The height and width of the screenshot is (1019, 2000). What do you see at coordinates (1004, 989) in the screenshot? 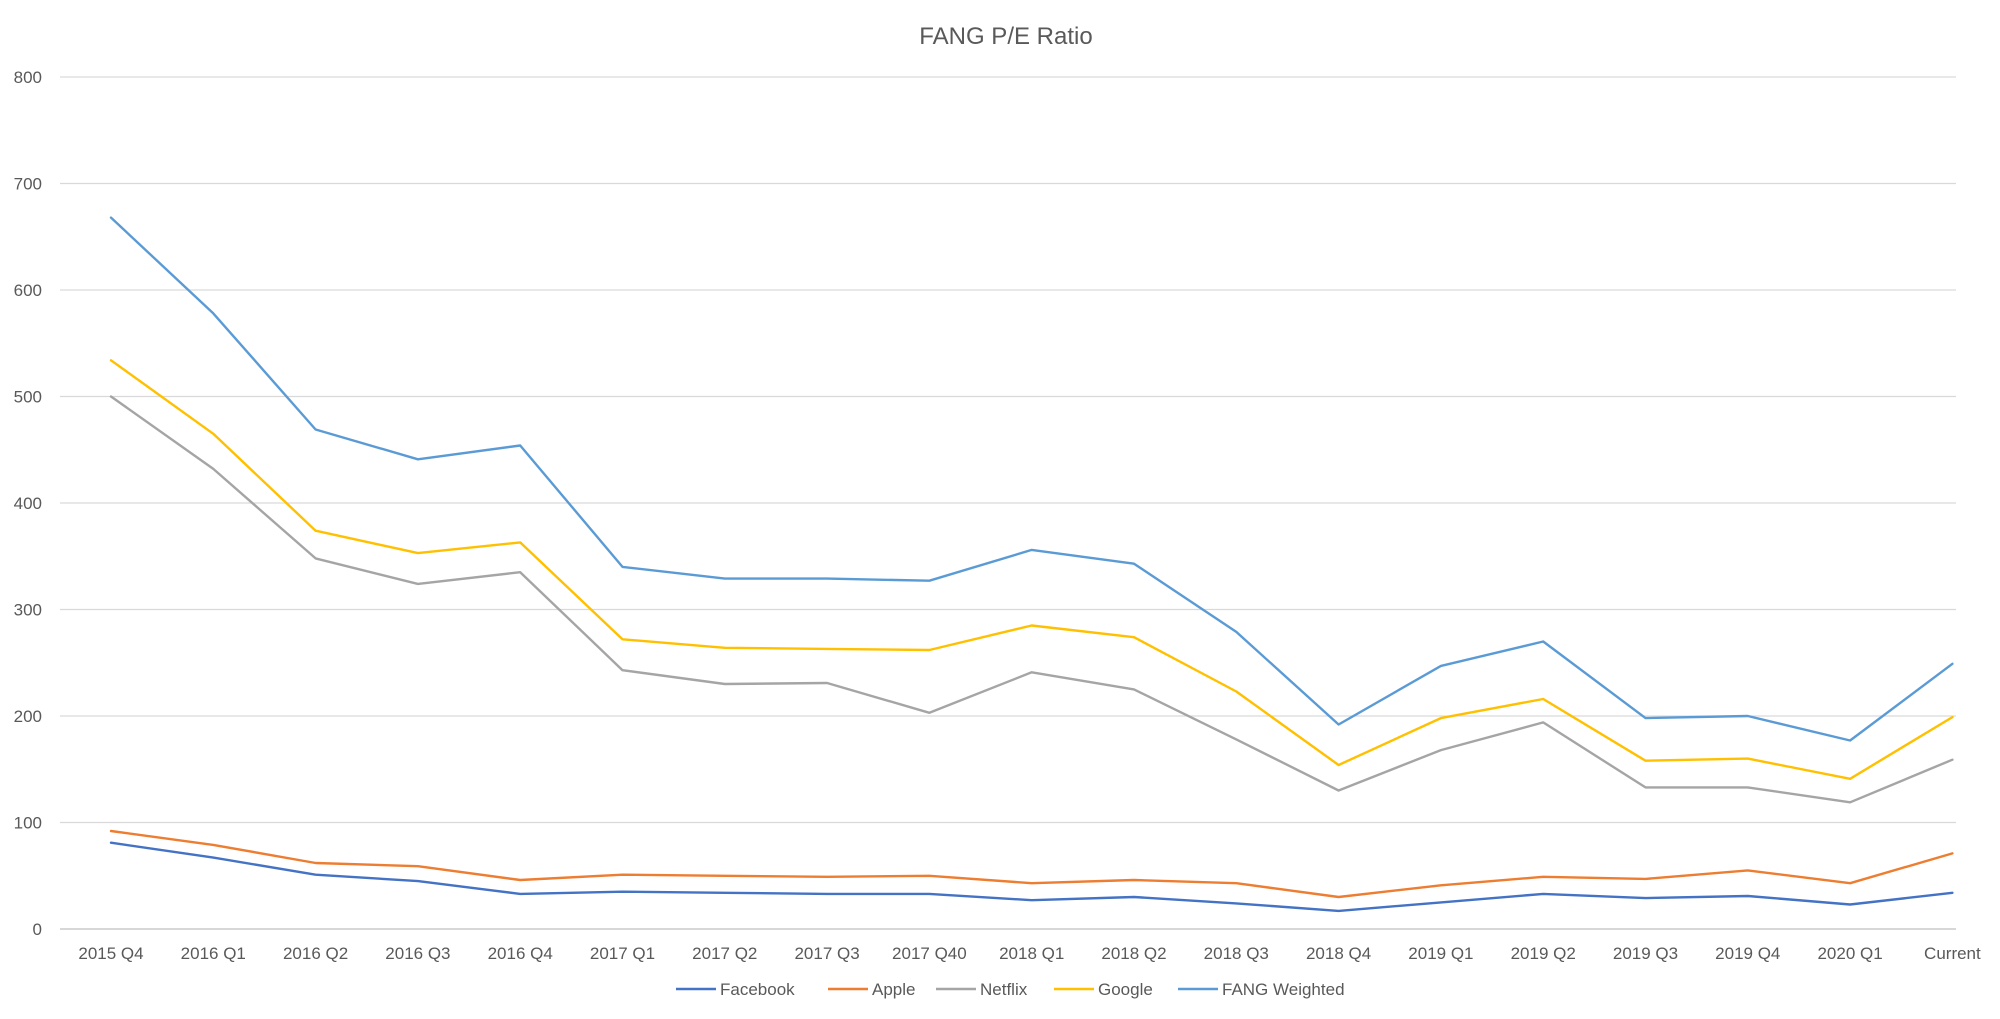
I see `legend-label: Netflix` at bounding box center [1004, 989].